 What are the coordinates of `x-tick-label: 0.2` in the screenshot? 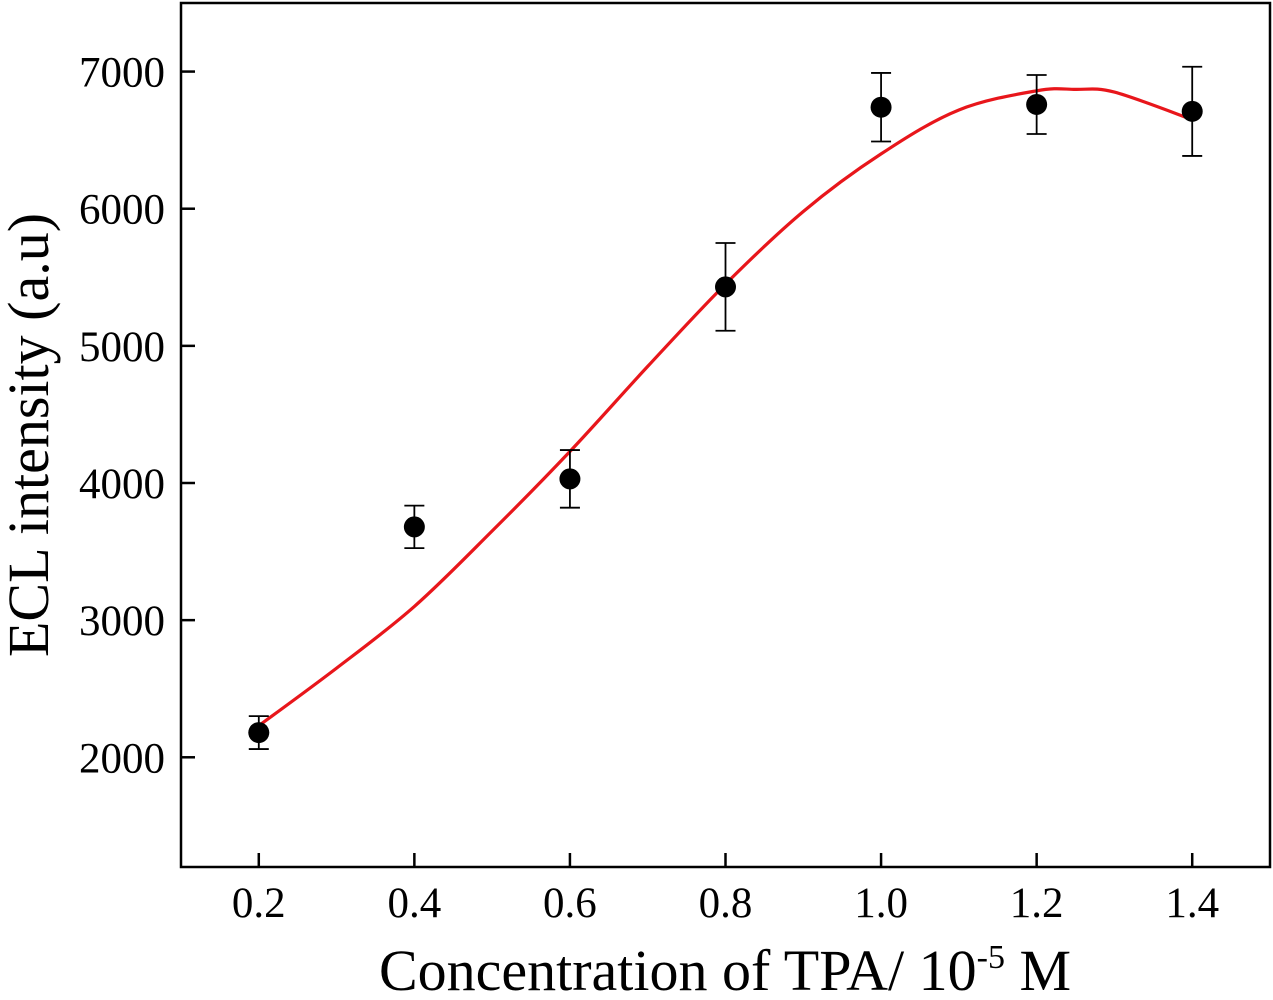 It's located at (259, 903).